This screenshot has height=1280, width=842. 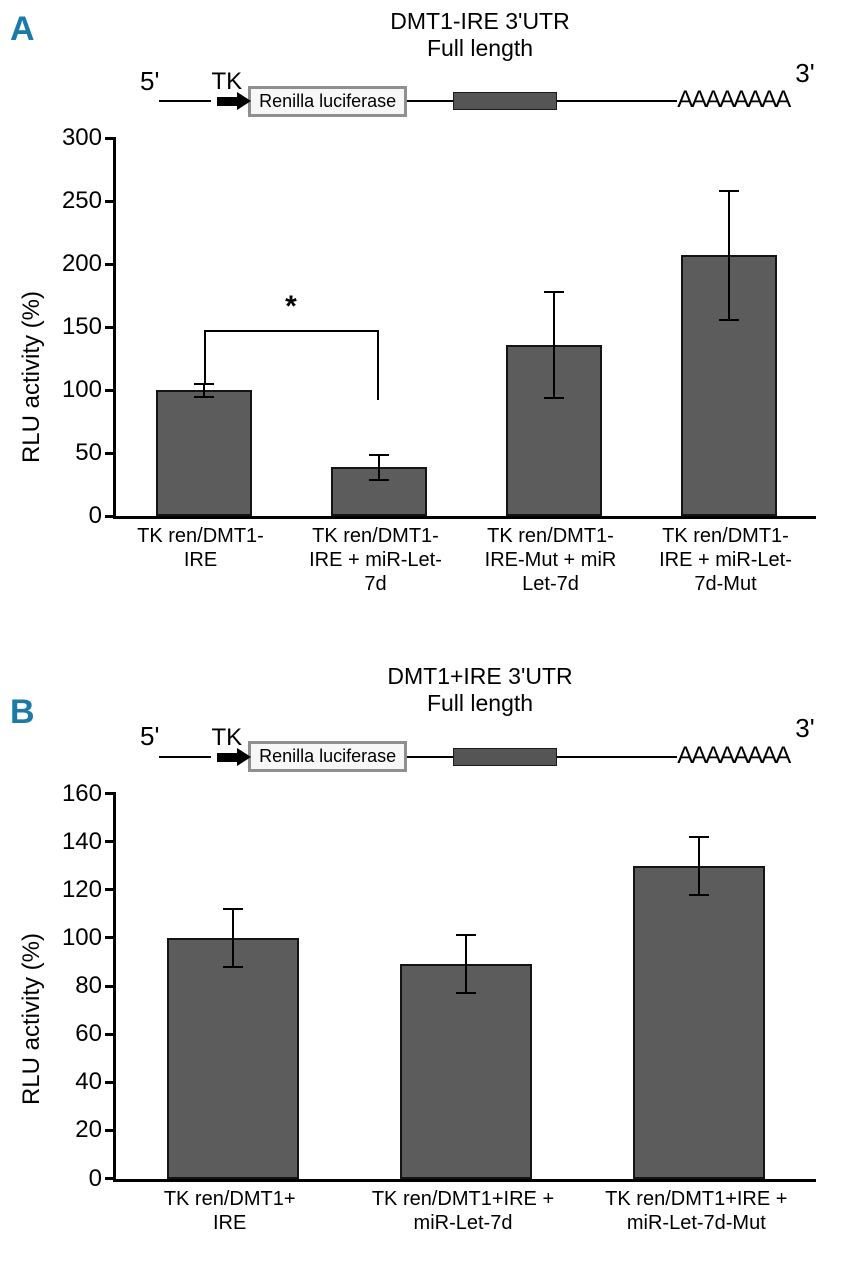 I want to click on construct-title-line1: DMT1+IRE 3'UTR, so click(x=480, y=676).